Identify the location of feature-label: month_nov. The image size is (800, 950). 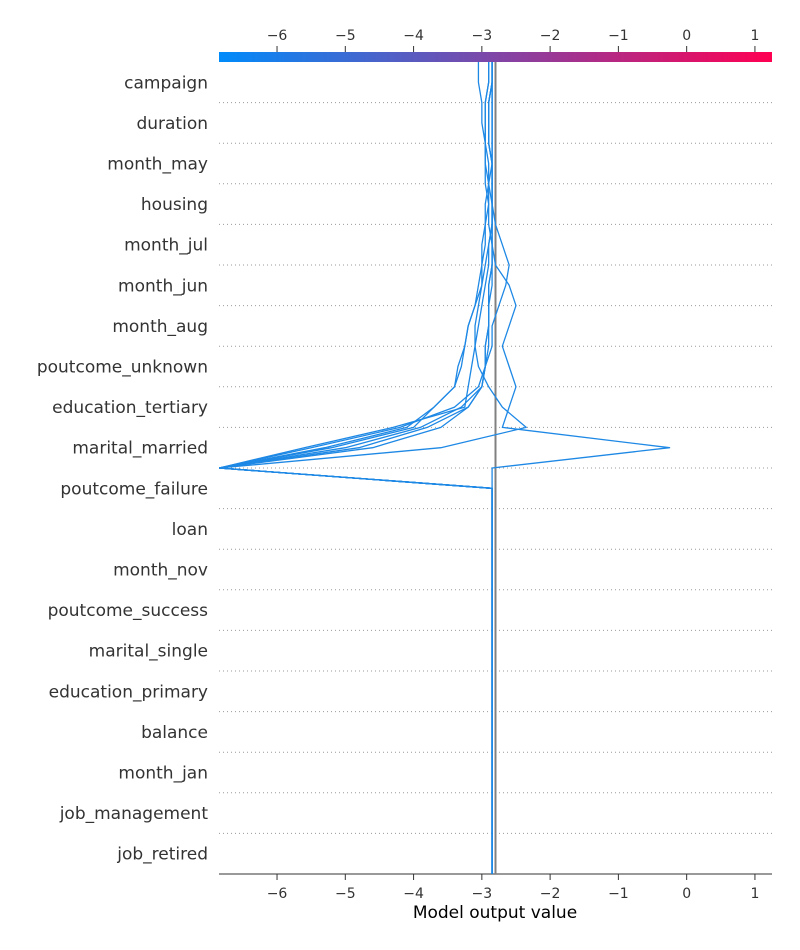
(160, 571).